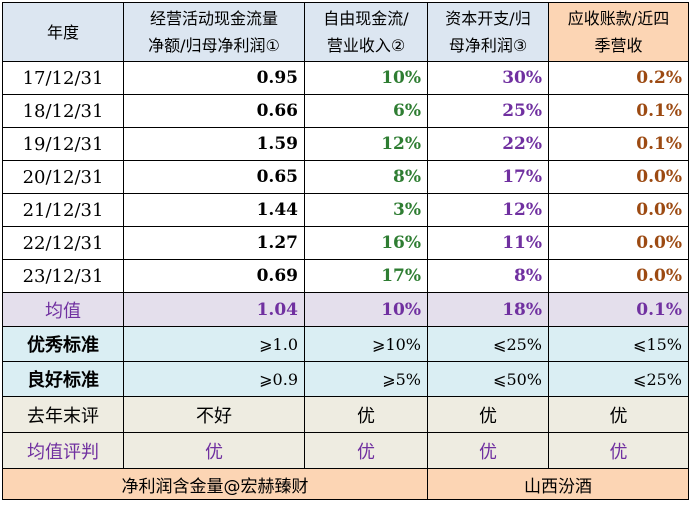 This screenshot has height=513, width=692. Describe the element at coordinates (618, 379) in the screenshot. I see `good-receivables-threshold: ⩽25%` at that location.